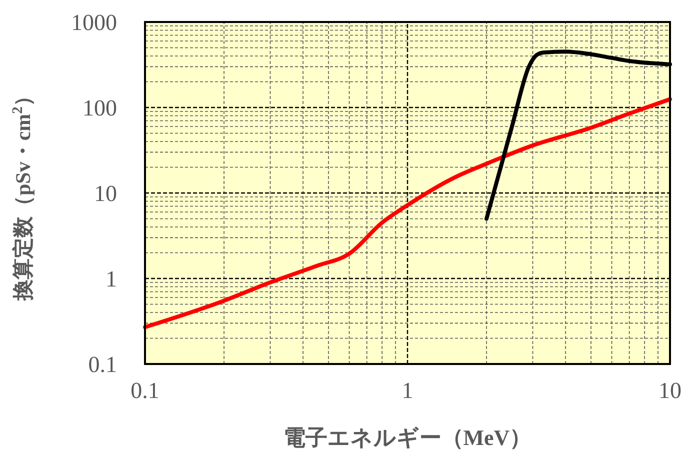  What do you see at coordinates (99, 108) in the screenshot?
I see `y-tick-label: 100` at bounding box center [99, 108].